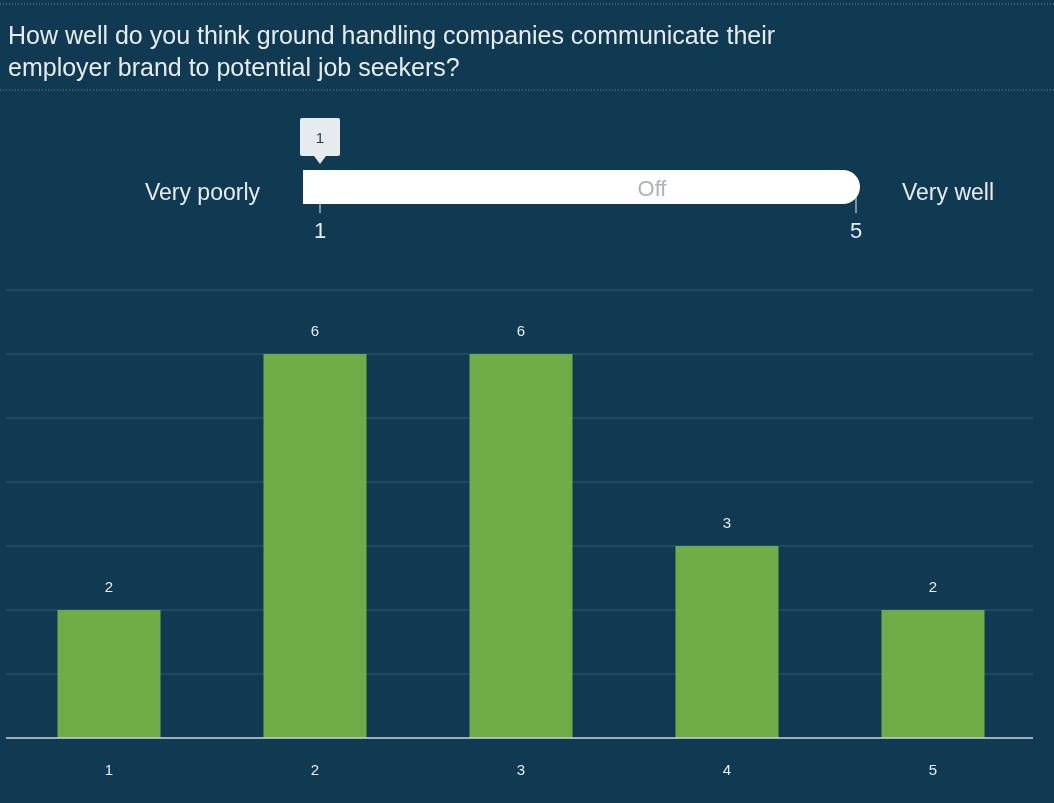 The height and width of the screenshot is (803, 1054). I want to click on x-tick-label: 1, so click(109, 769).